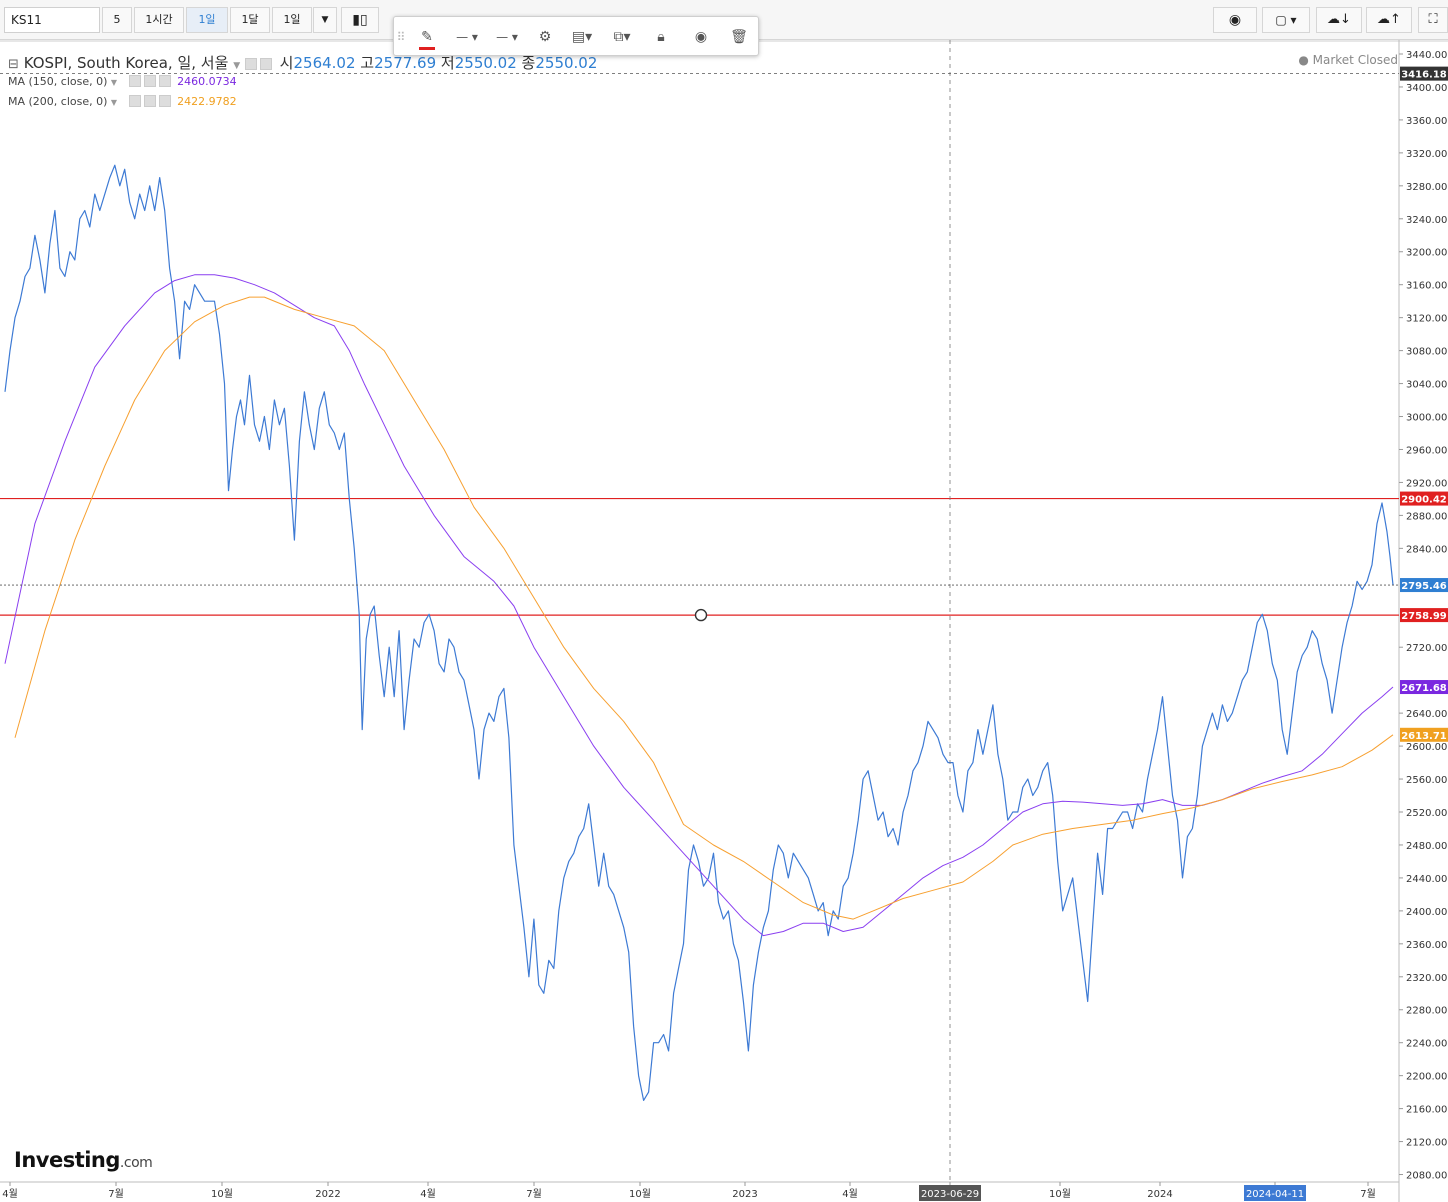  I want to click on cloud-upload-icon: ☁↑, so click(1389, 20).